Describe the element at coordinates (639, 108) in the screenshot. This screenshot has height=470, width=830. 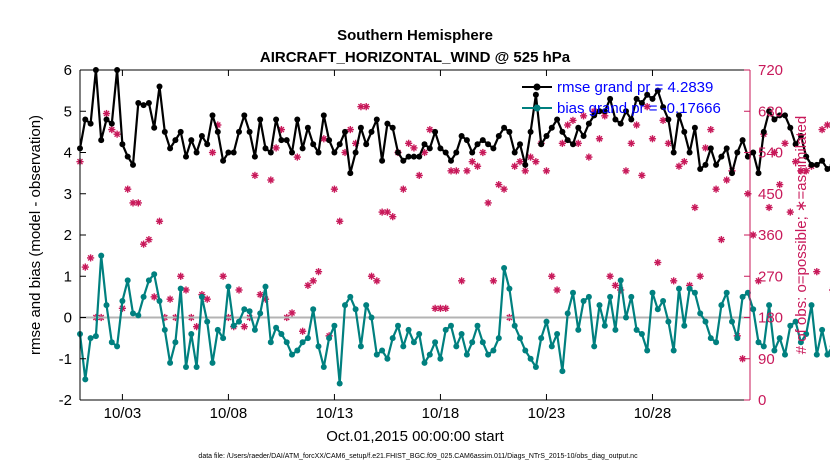
I see `legend-label-bias: bias grand pr = -0.17666` at that location.